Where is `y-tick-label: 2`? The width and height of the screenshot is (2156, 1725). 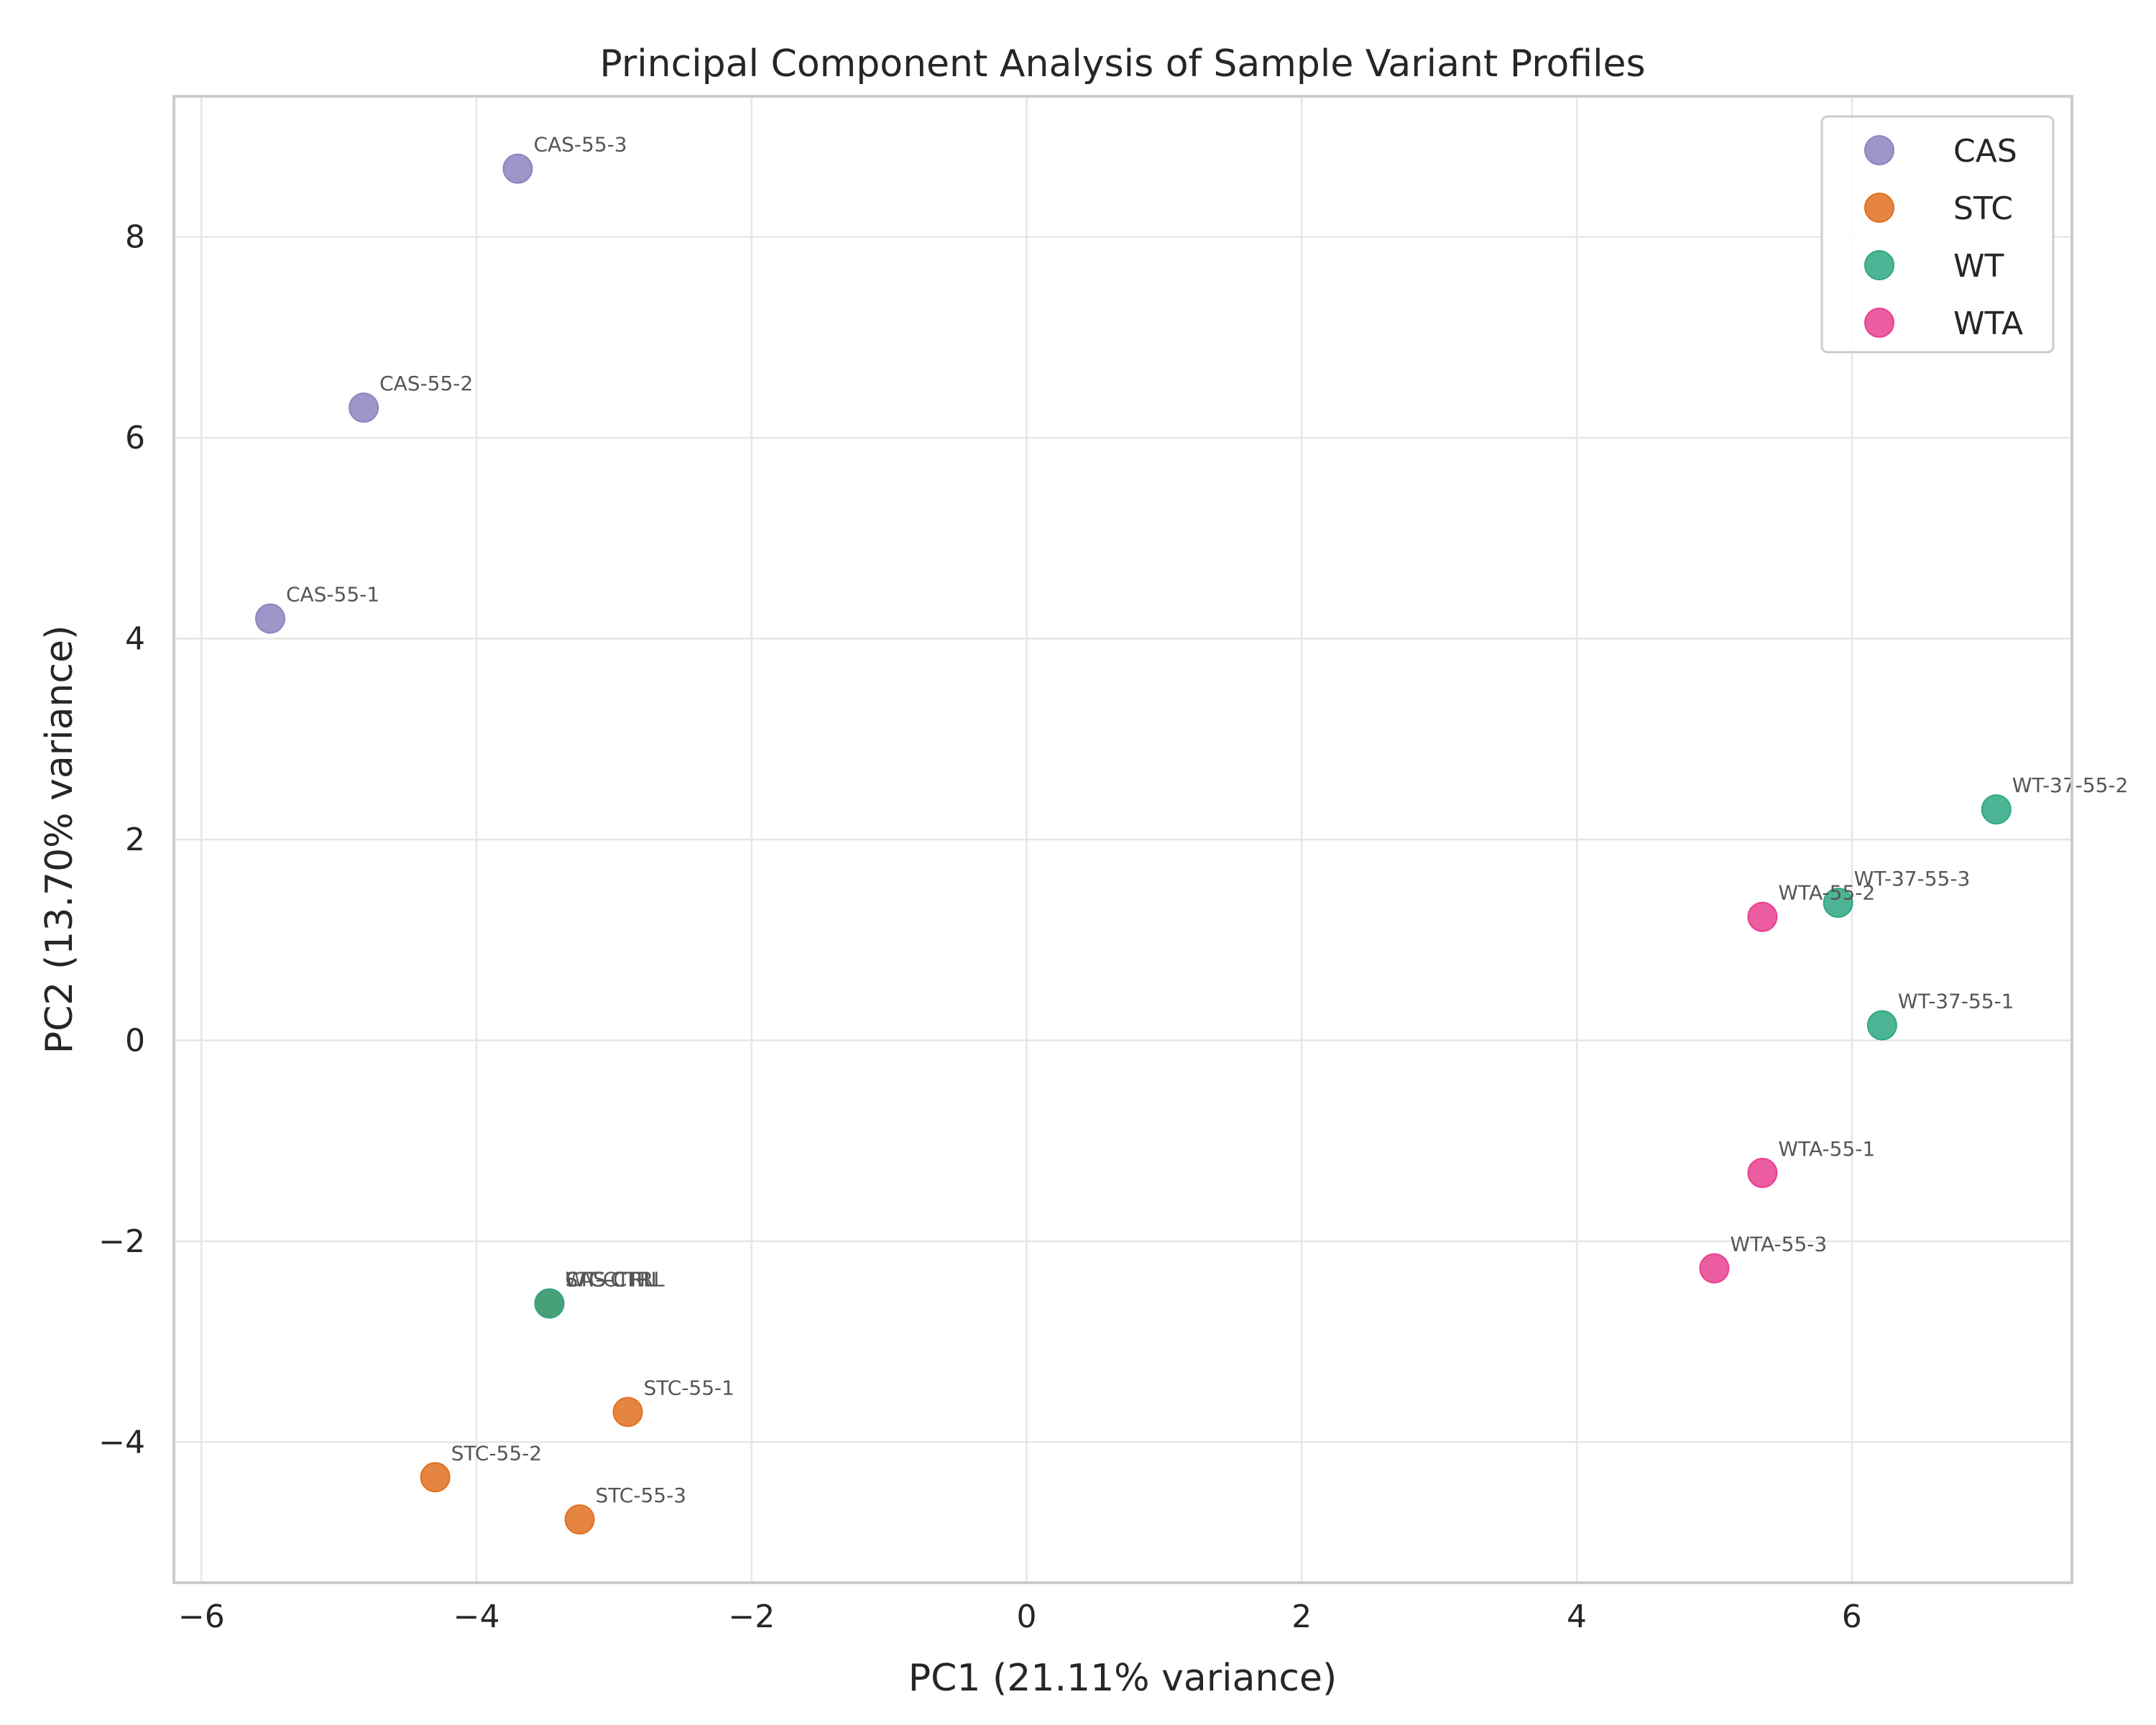 y-tick-label: 2 is located at coordinates (135, 840).